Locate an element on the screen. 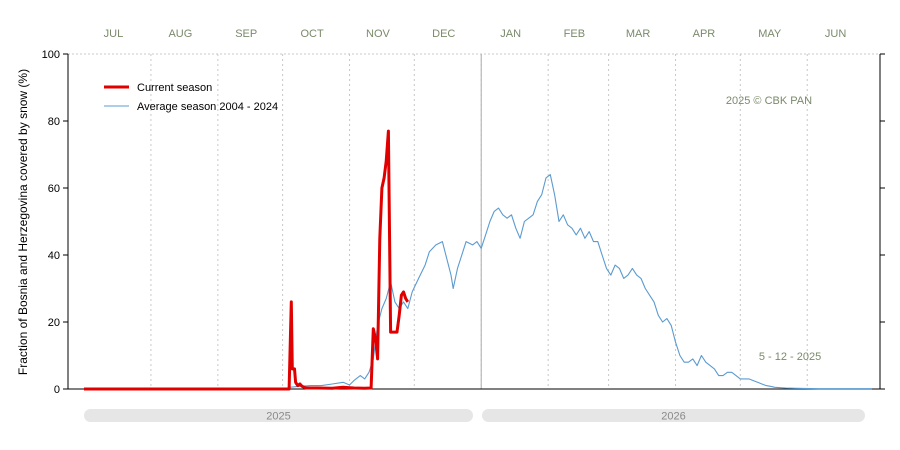 The image size is (900, 450). month-label: JUN is located at coordinates (835, 34).